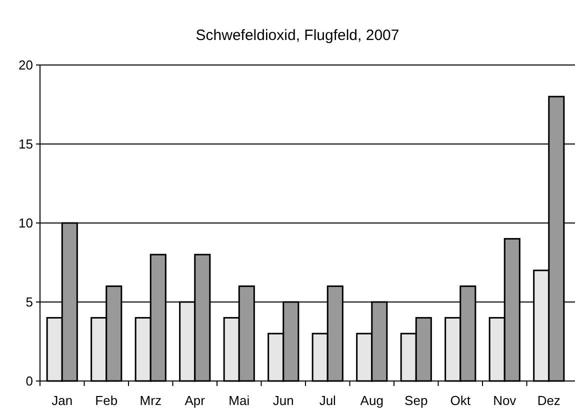  Describe the element at coordinates (327, 400) in the screenshot. I see `x-tick-label: Jul` at that location.